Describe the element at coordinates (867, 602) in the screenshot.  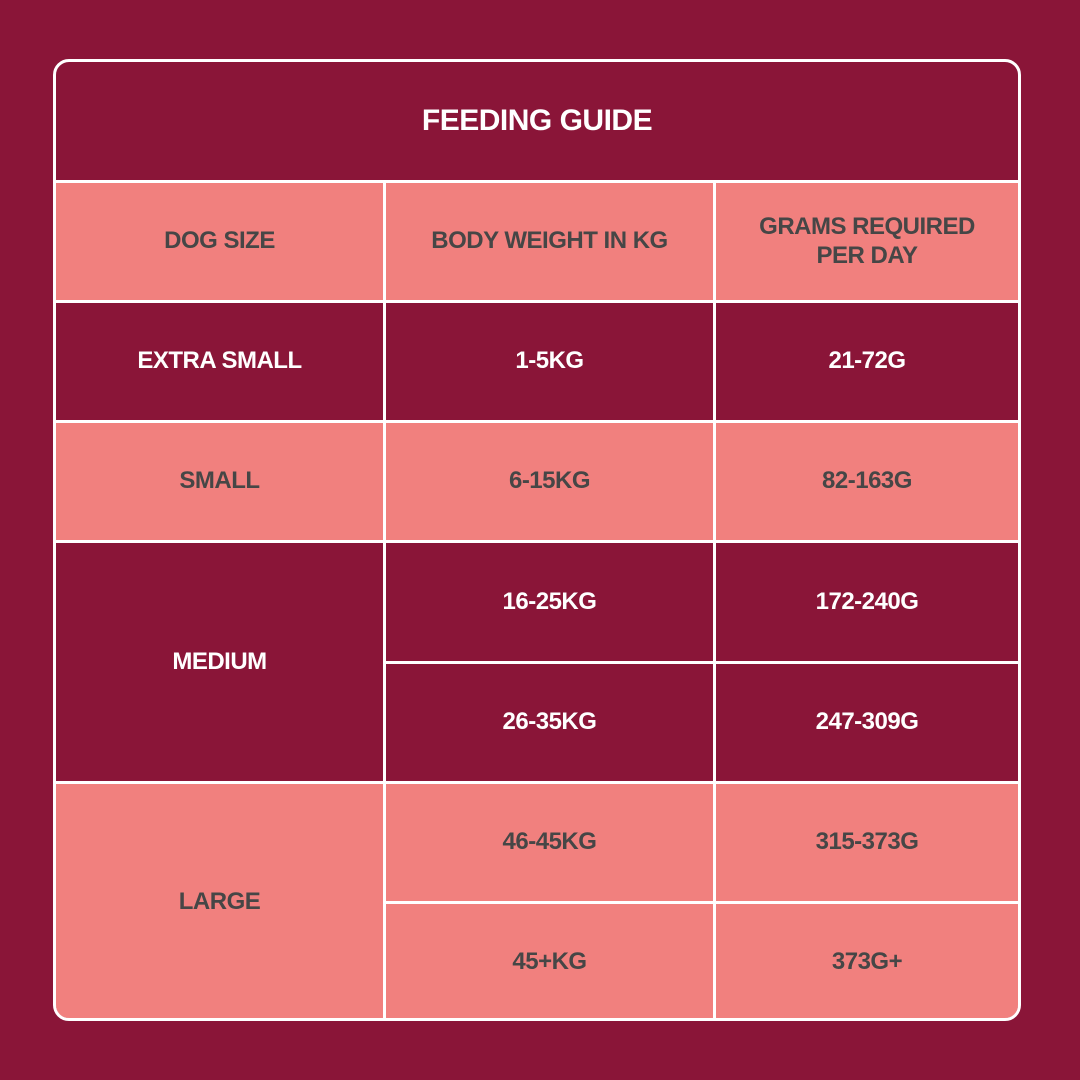
I see `grams-cell: 172-240G` at that location.